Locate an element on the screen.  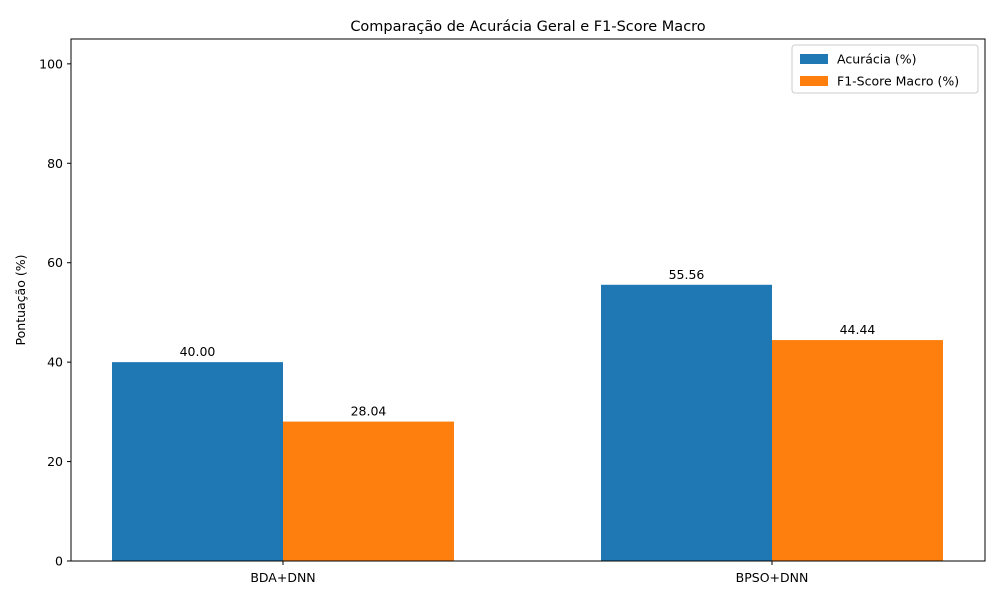
y-tick-label: 100 is located at coordinates (51, 63).